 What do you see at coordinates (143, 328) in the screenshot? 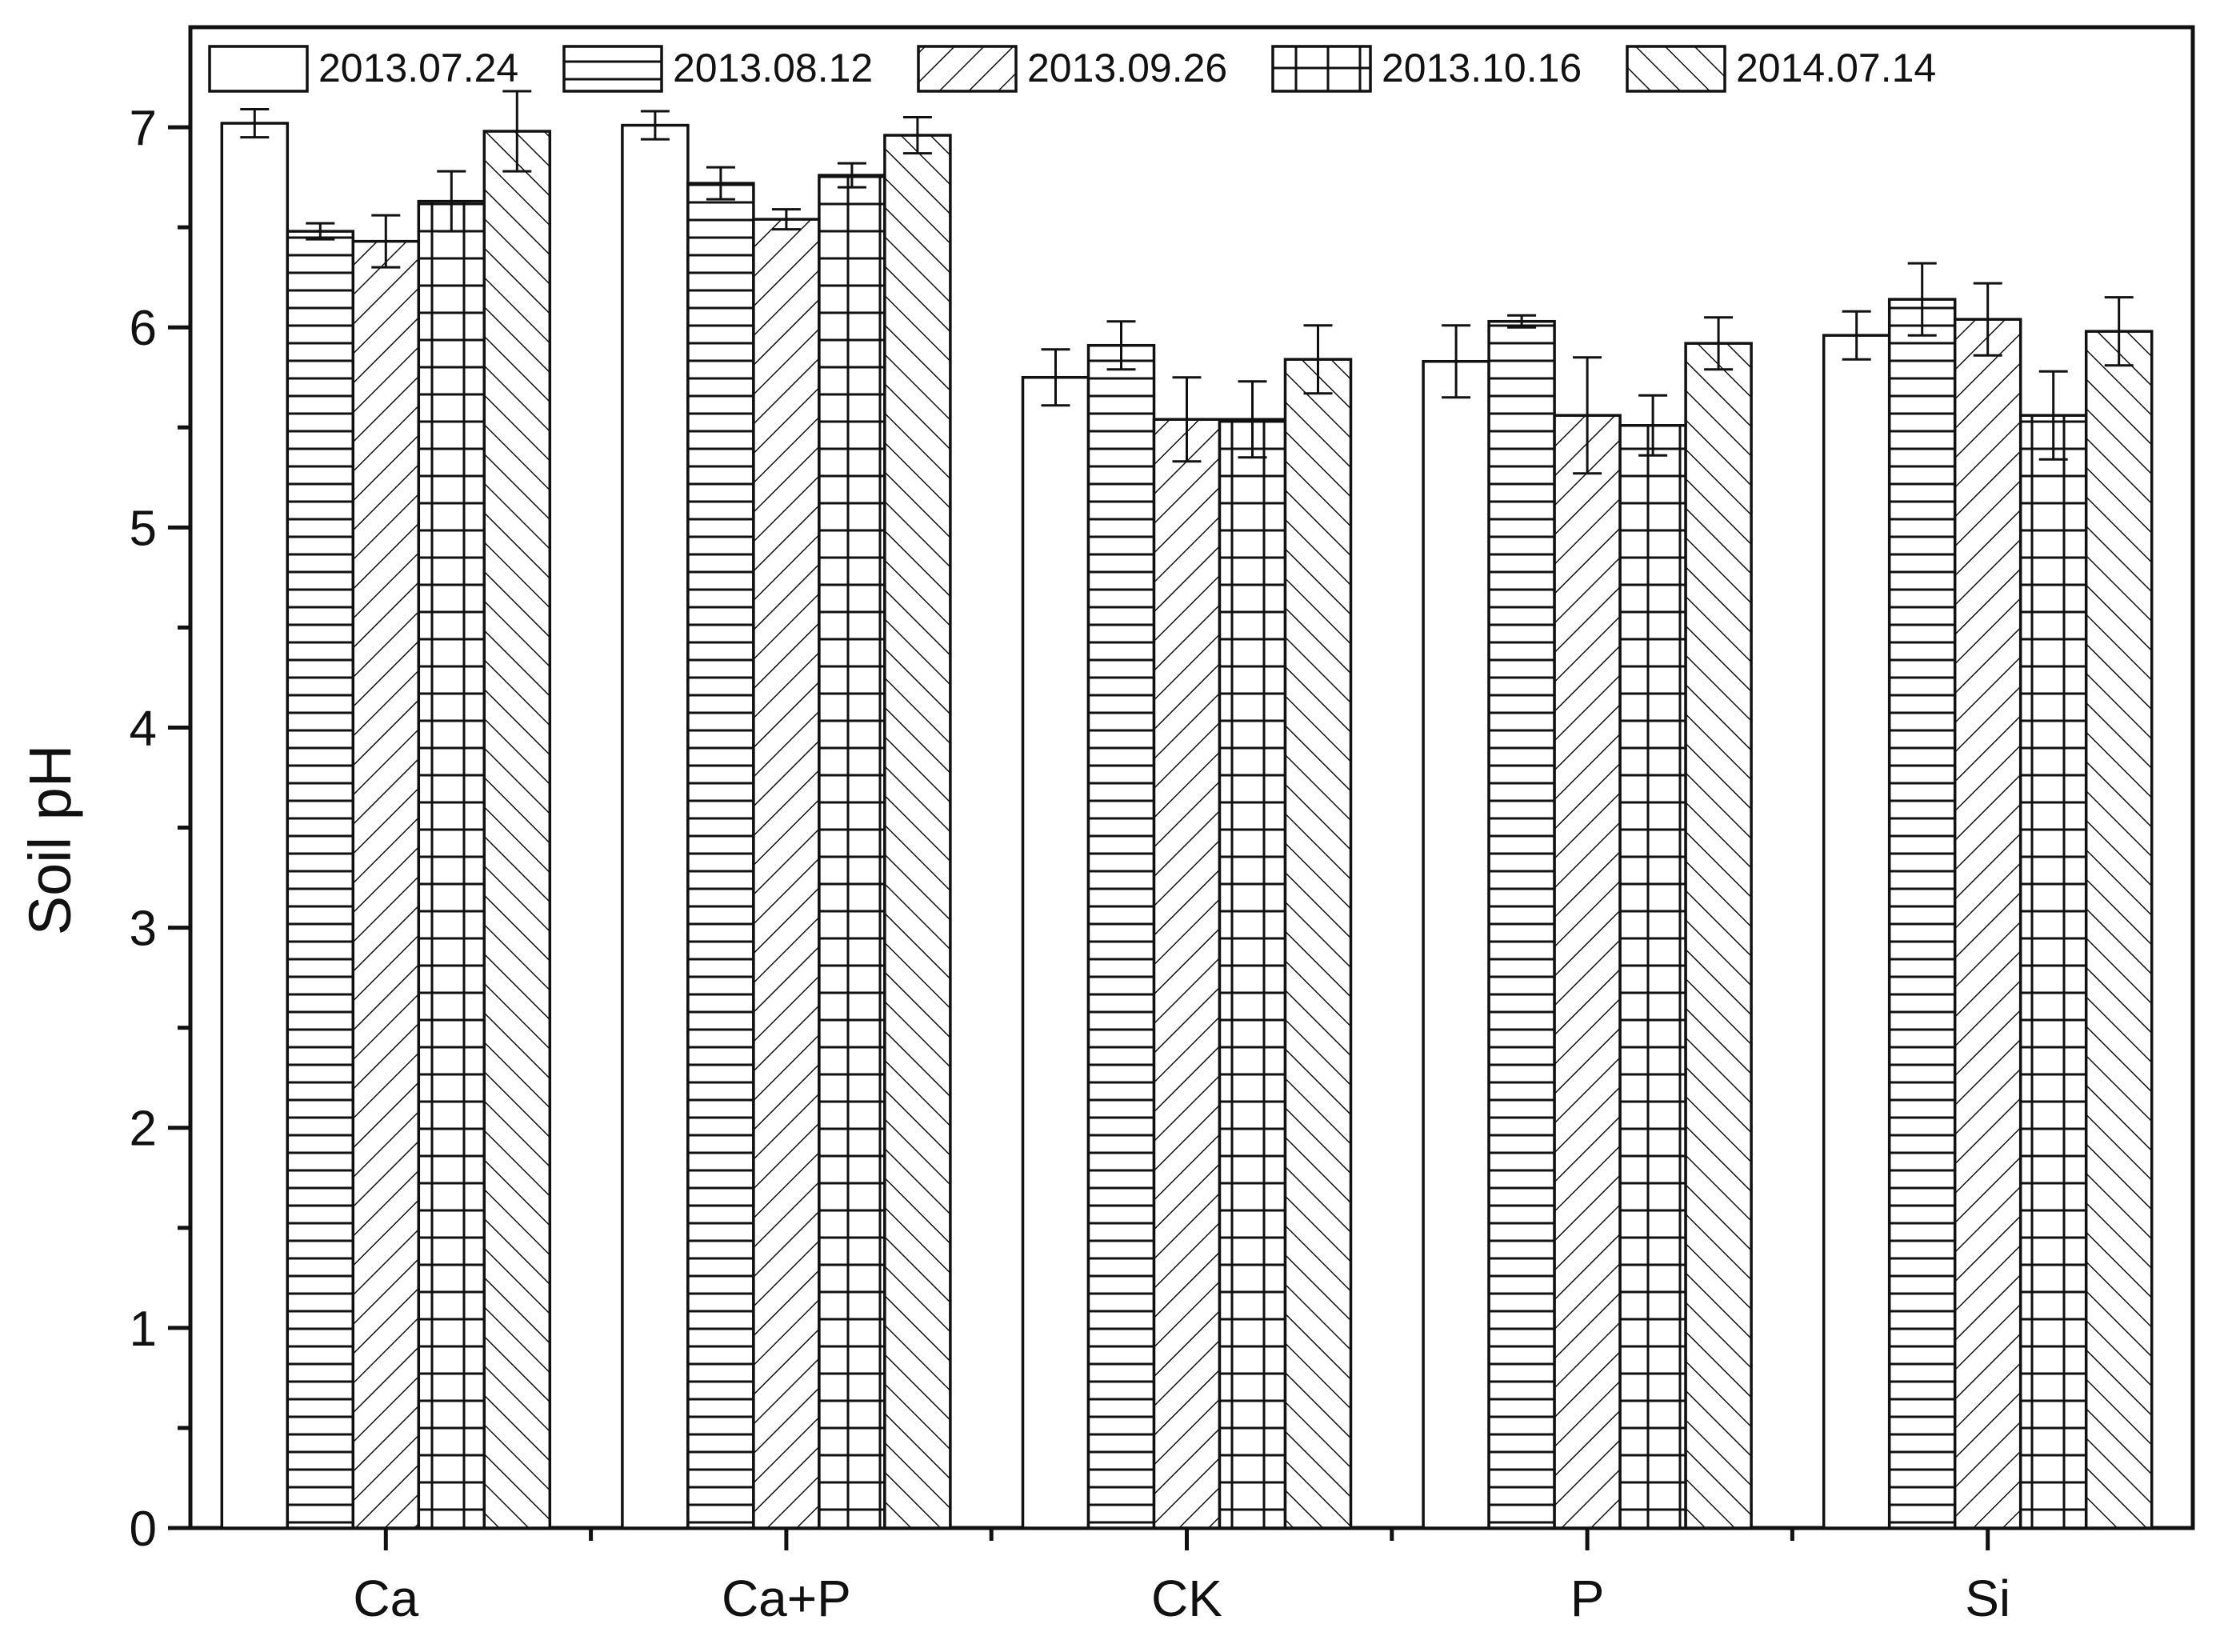
I see `y-tick-label: 6` at bounding box center [143, 328].